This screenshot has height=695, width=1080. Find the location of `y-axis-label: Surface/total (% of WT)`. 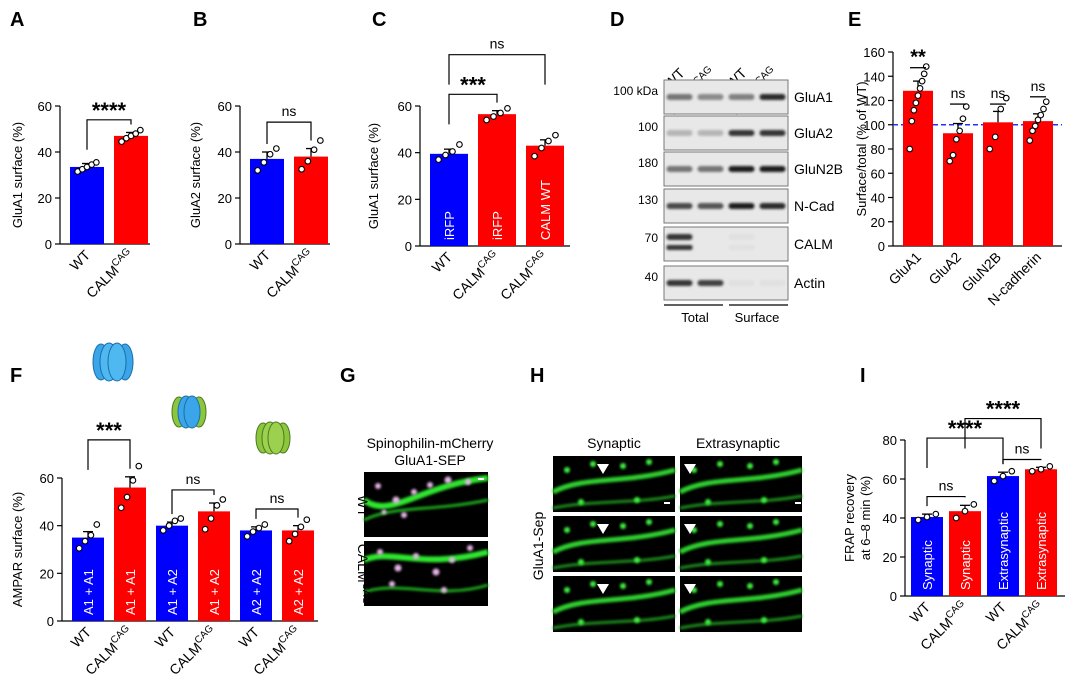

y-axis-label: Surface/total (% of WT) is located at coordinates (861, 148).